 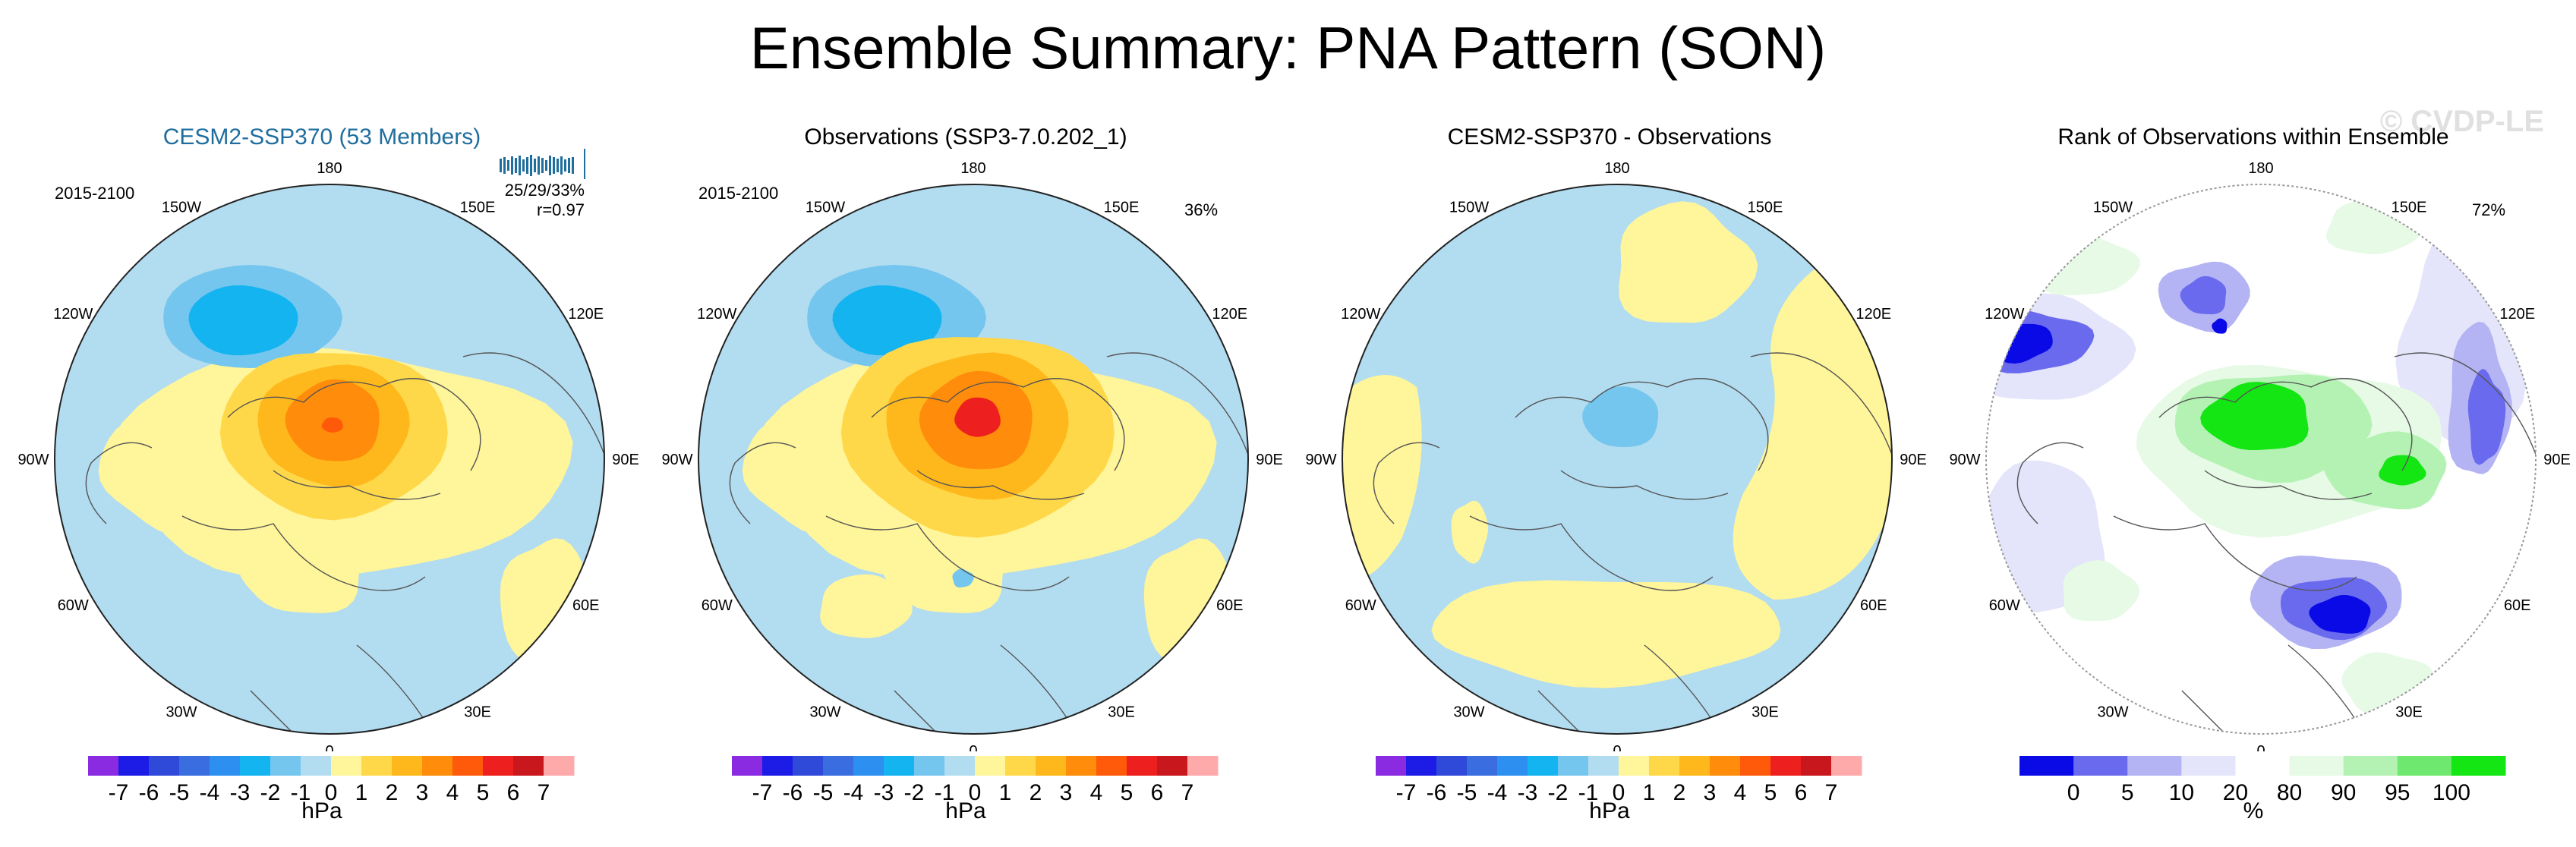 What do you see at coordinates (977, 417) in the screenshot?
I see `positive-anomaly-4hpa` at bounding box center [977, 417].